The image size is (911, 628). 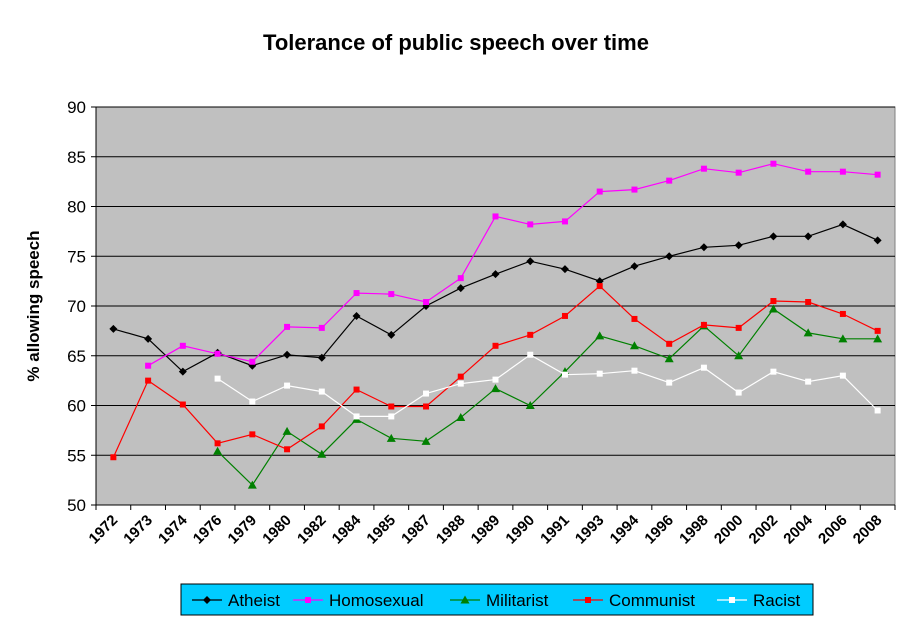 What do you see at coordinates (798, 529) in the screenshot?
I see `x-tick-label: 2004` at bounding box center [798, 529].